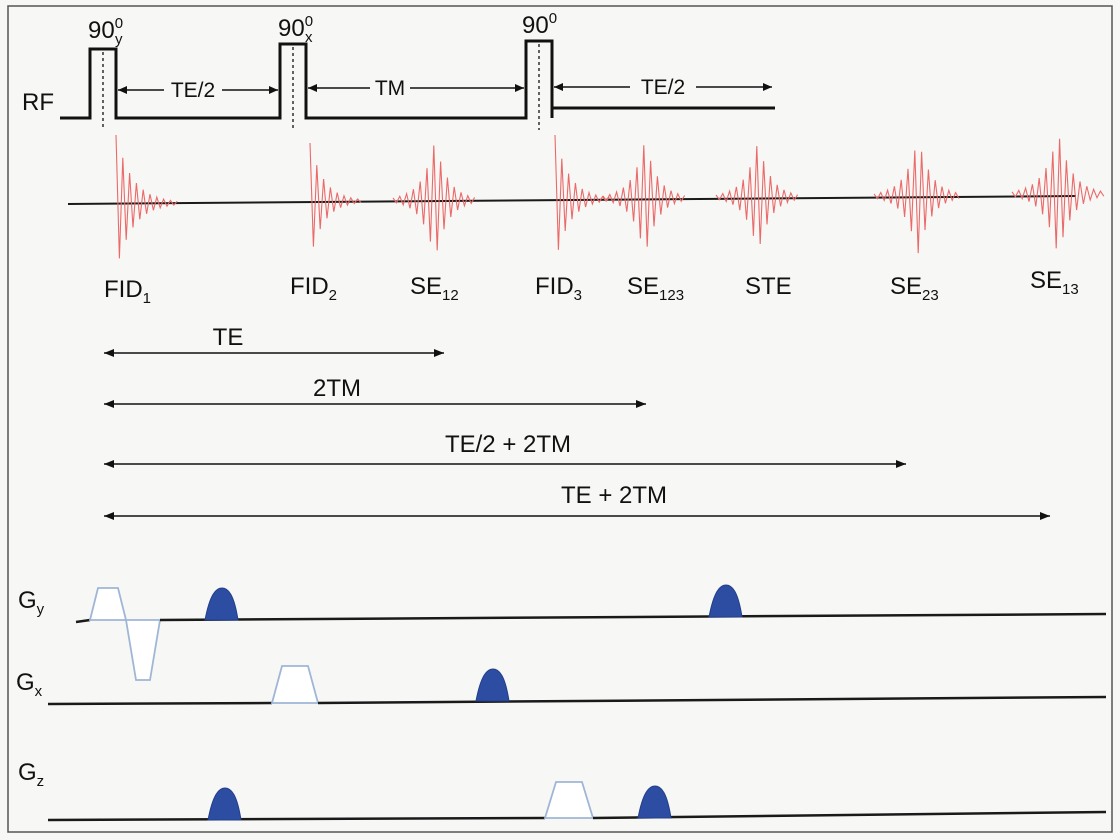 Image resolution: width=1120 pixels, height=840 pixels. Describe the element at coordinates (558, 288) in the screenshot. I see `fid3-label: FID3` at that location.